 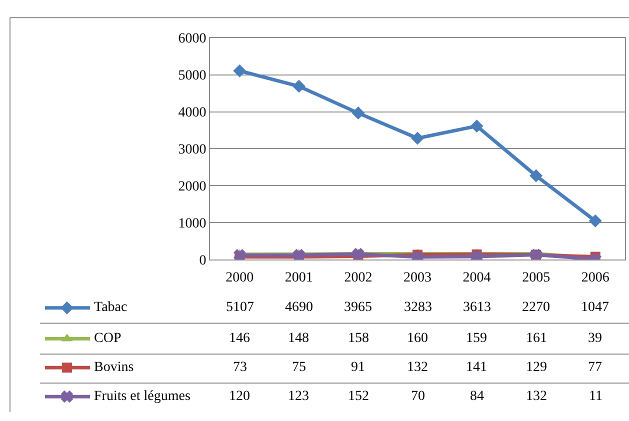 What do you see at coordinates (298, 396) in the screenshot?
I see `data-label: 123` at bounding box center [298, 396].